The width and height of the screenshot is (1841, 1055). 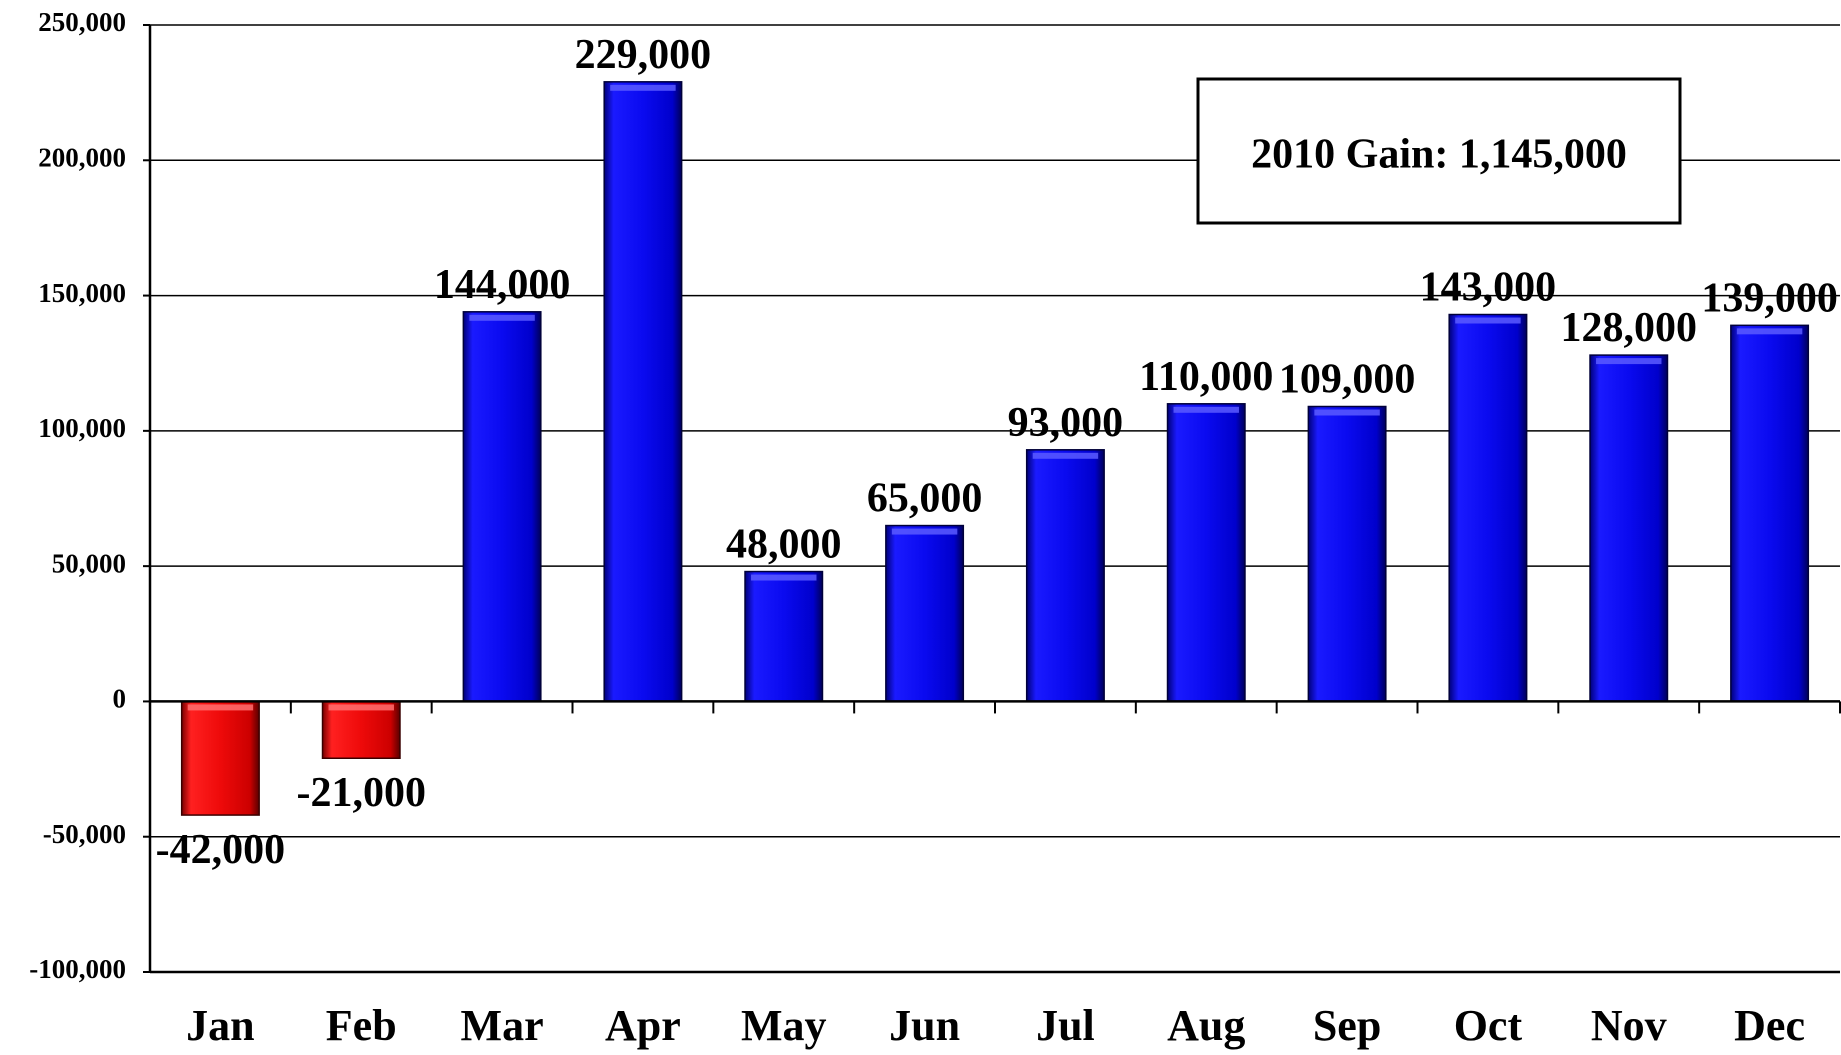 I want to click on bar-mar, so click(x=502, y=507).